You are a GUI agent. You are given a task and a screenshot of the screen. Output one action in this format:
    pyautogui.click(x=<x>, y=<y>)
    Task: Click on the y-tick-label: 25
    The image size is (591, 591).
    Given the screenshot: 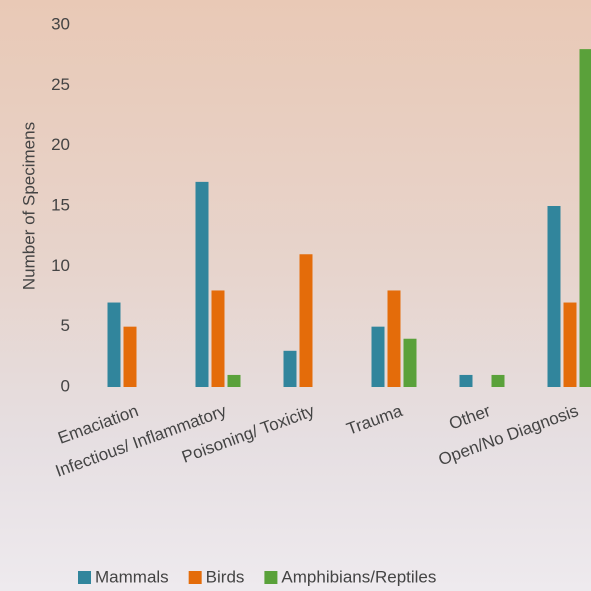 What is the action you would take?
    pyautogui.click(x=60, y=84)
    